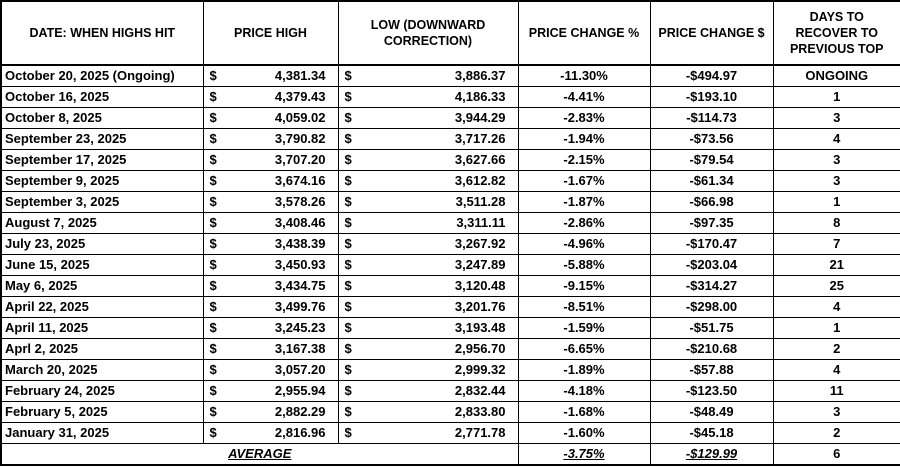 This screenshot has height=468, width=900. What do you see at coordinates (270, 432) in the screenshot?
I see `price-high-cell: $ 2,816.96` at bounding box center [270, 432].